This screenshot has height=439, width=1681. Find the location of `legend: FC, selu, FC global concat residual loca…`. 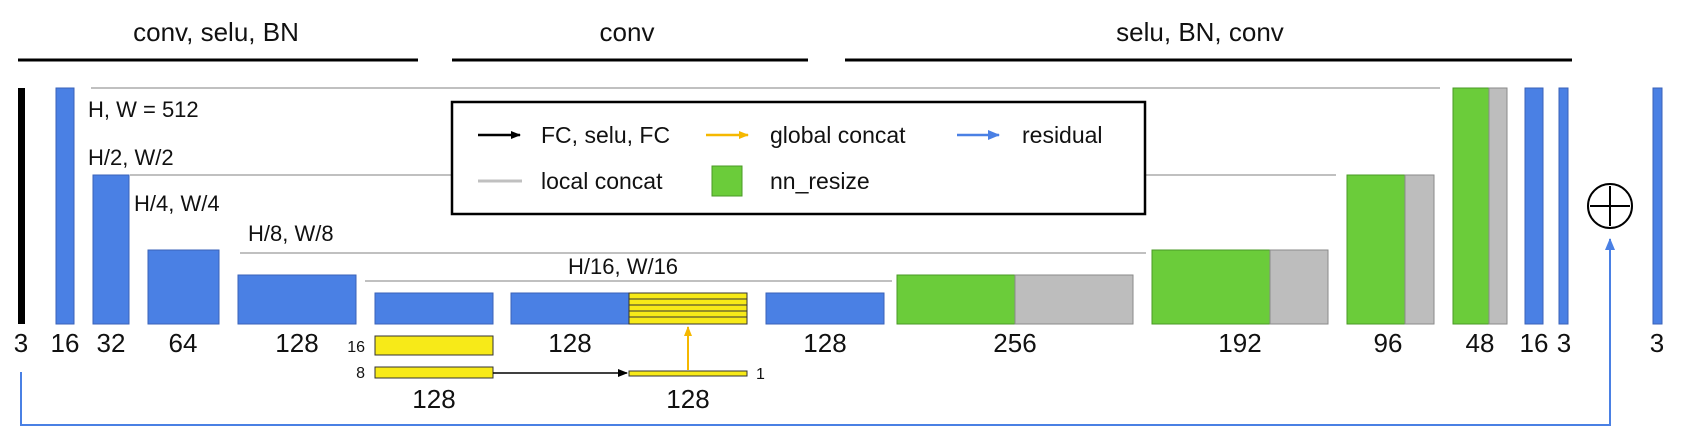

legend: FC, selu, FC global concat residual loca… is located at coordinates (798, 158).